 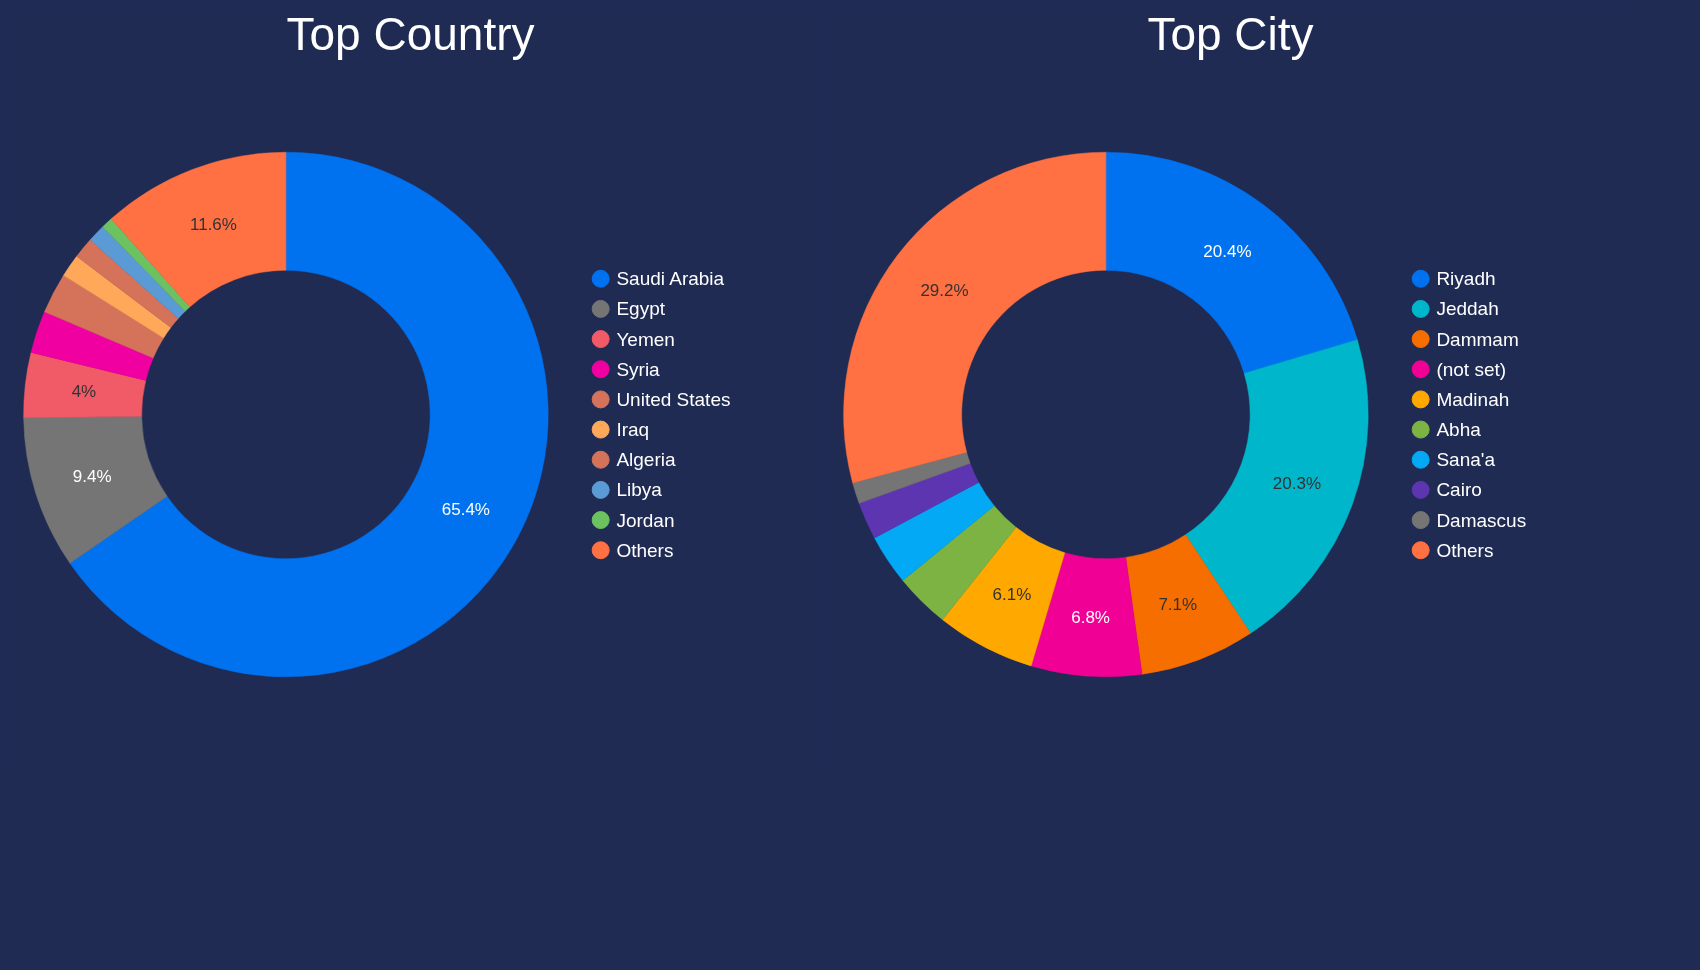 What do you see at coordinates (1090, 617) in the screenshot?
I see `data-label: 6.8%` at bounding box center [1090, 617].